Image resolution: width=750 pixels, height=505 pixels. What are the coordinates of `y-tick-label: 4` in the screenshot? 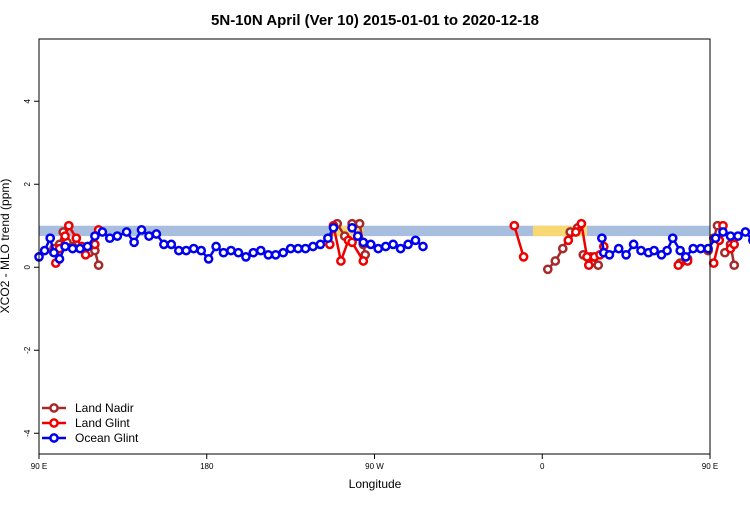 It's located at (27, 100).